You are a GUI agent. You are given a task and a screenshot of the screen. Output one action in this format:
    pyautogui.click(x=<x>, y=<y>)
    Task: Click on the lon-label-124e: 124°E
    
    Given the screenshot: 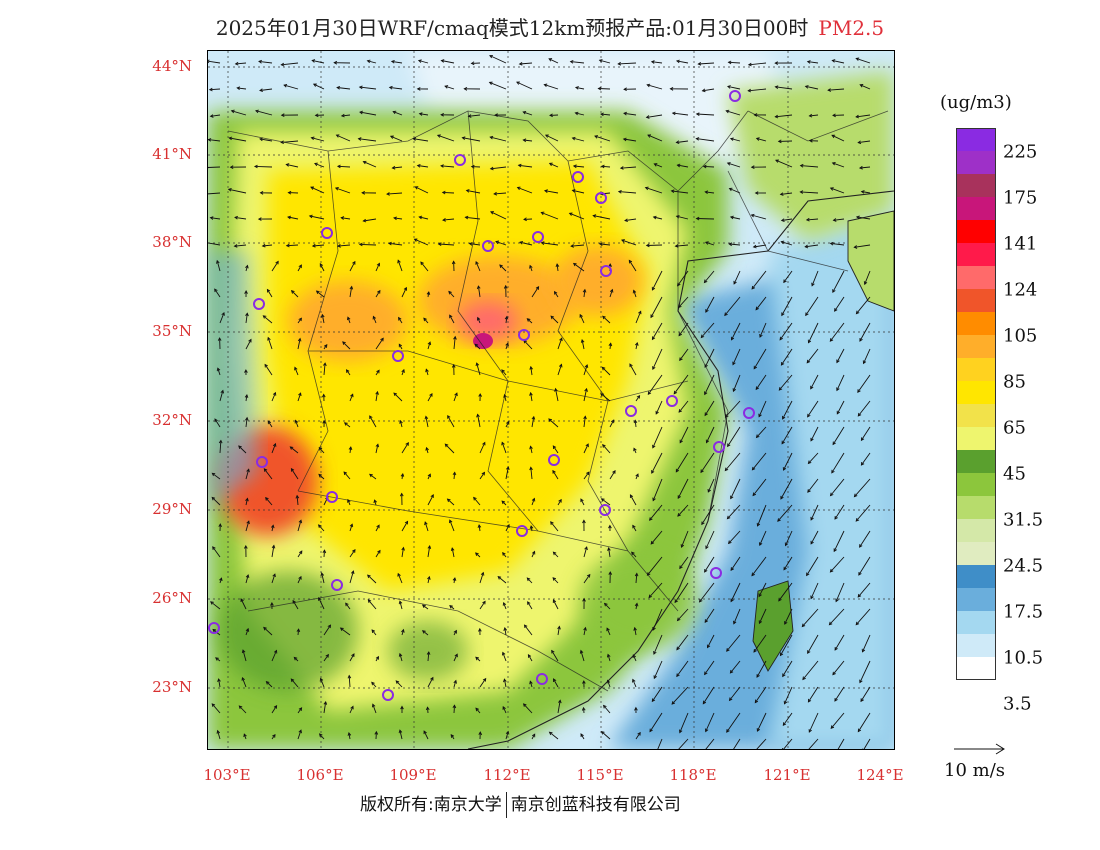 What is the action you would take?
    pyautogui.click(x=880, y=775)
    